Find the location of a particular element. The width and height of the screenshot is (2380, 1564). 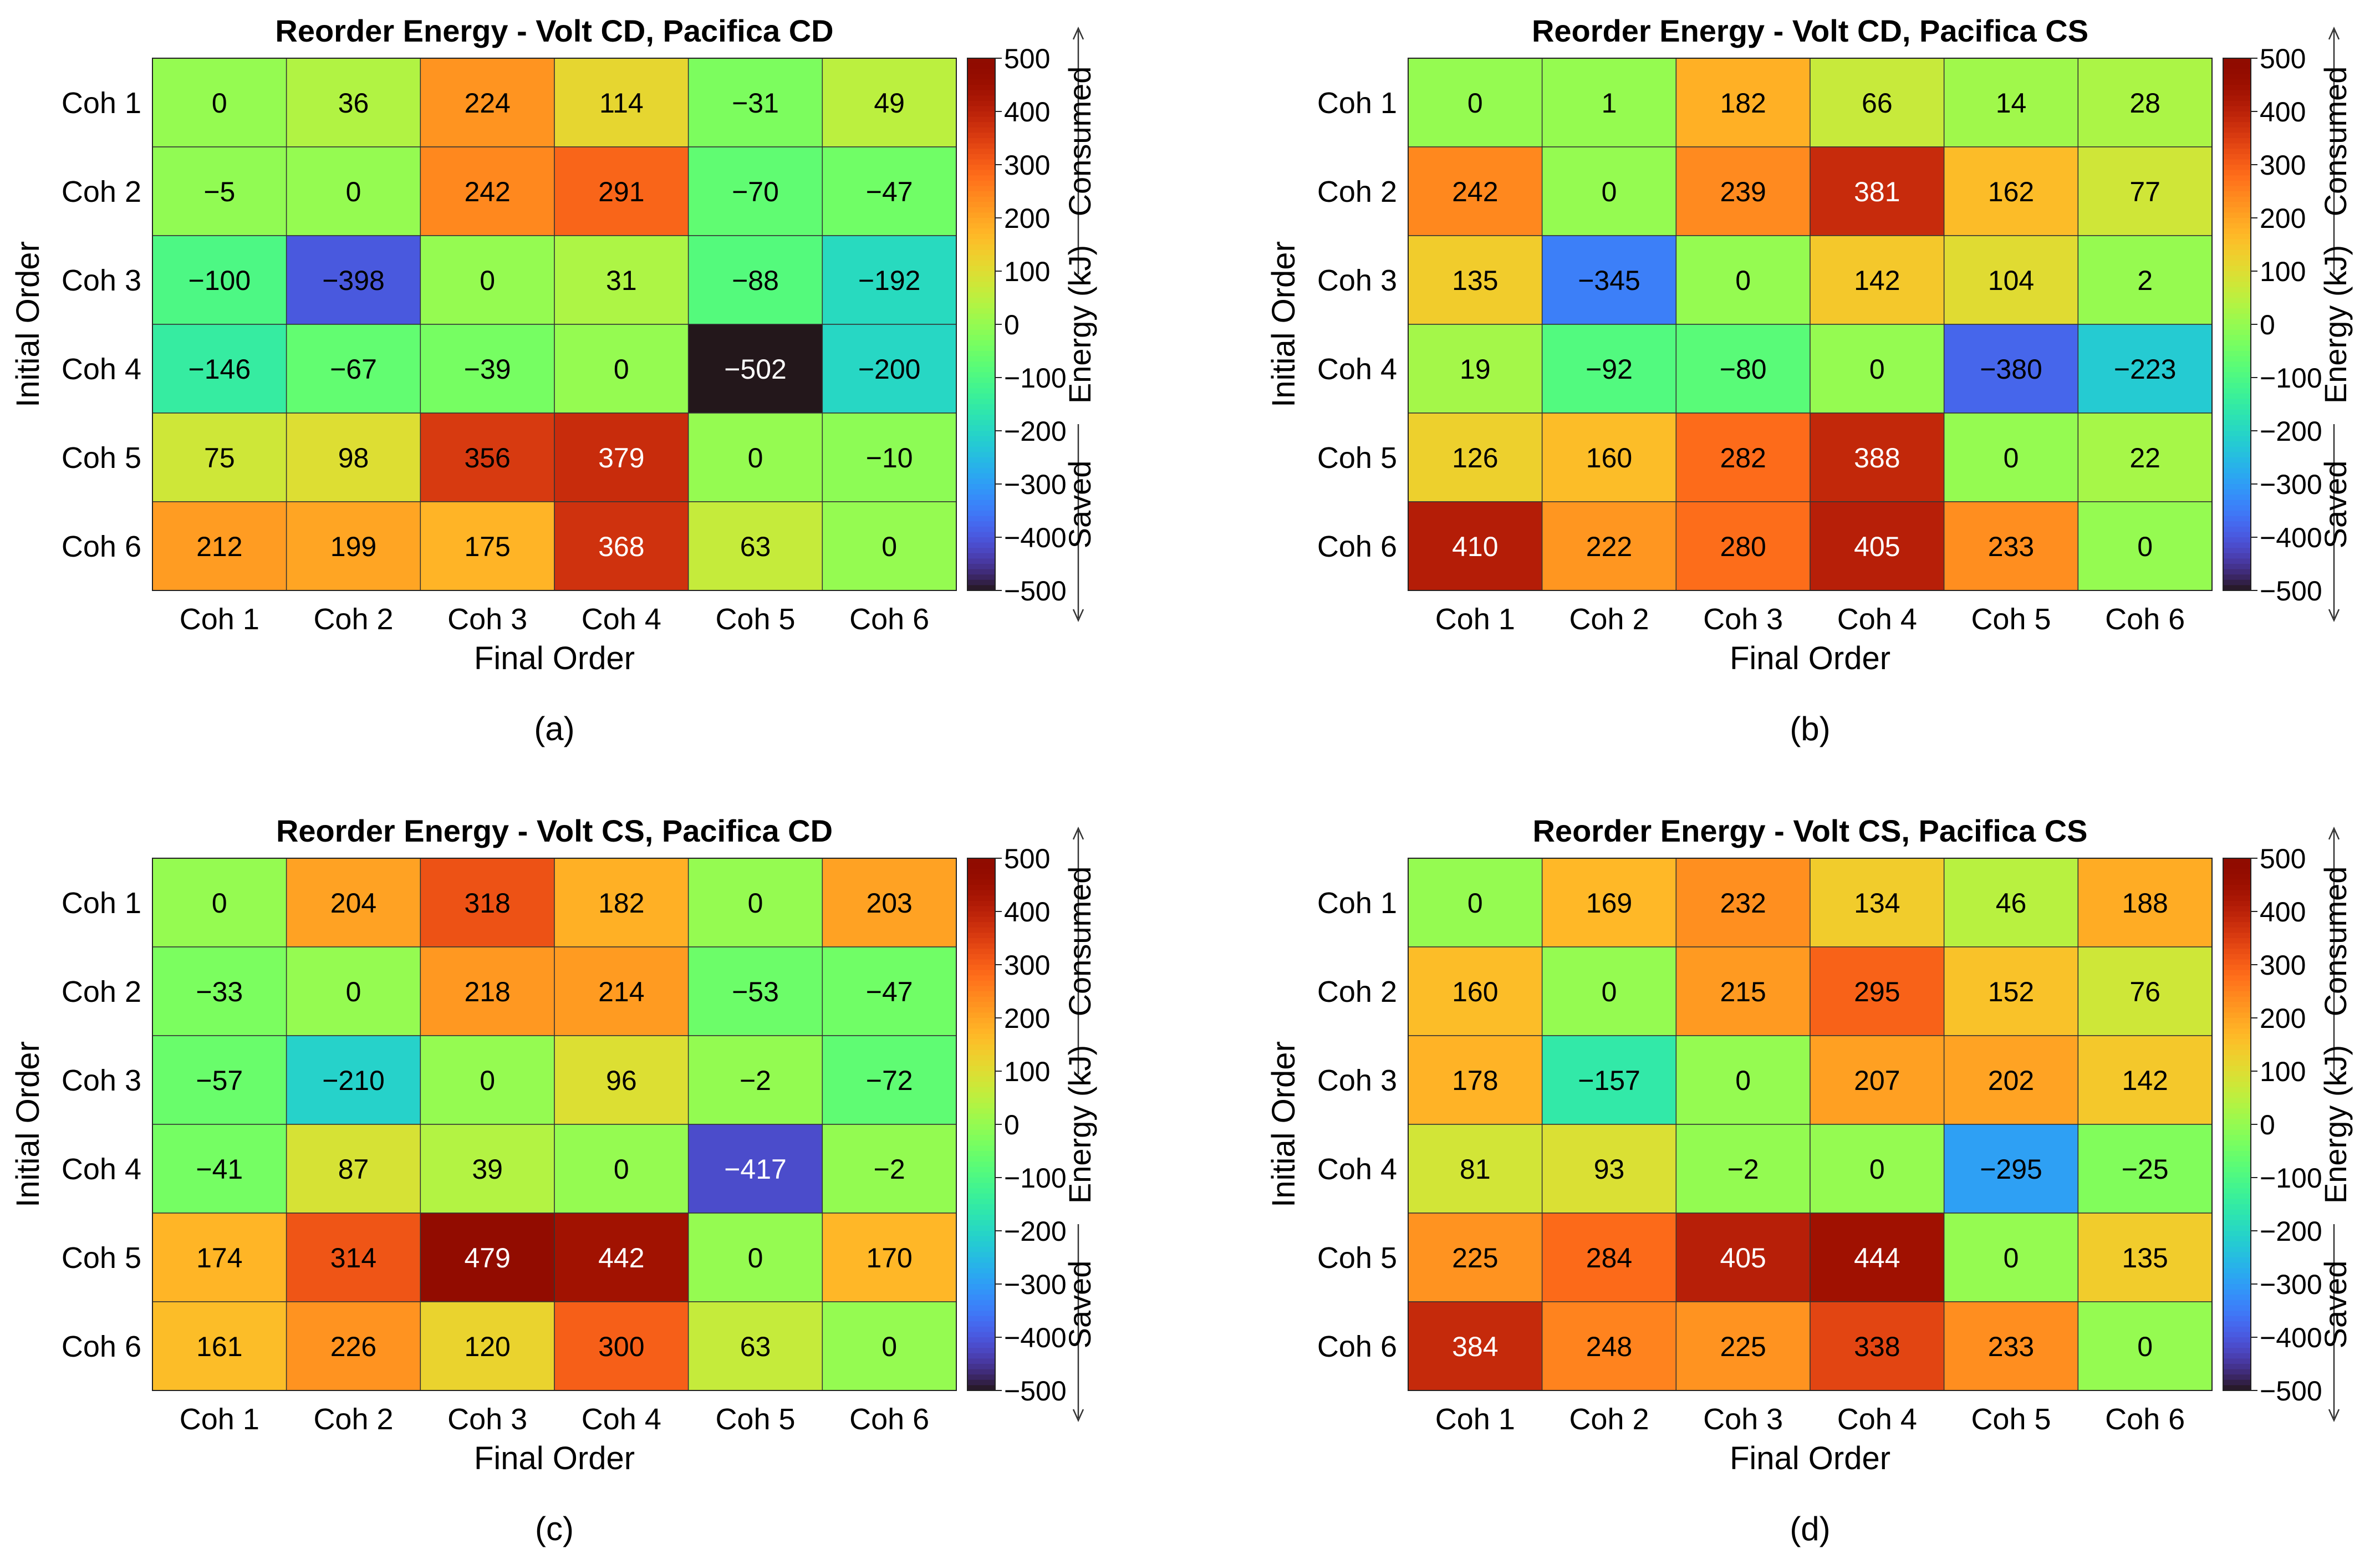

col-tick-label: Coh 2 is located at coordinates (1609, 1419).